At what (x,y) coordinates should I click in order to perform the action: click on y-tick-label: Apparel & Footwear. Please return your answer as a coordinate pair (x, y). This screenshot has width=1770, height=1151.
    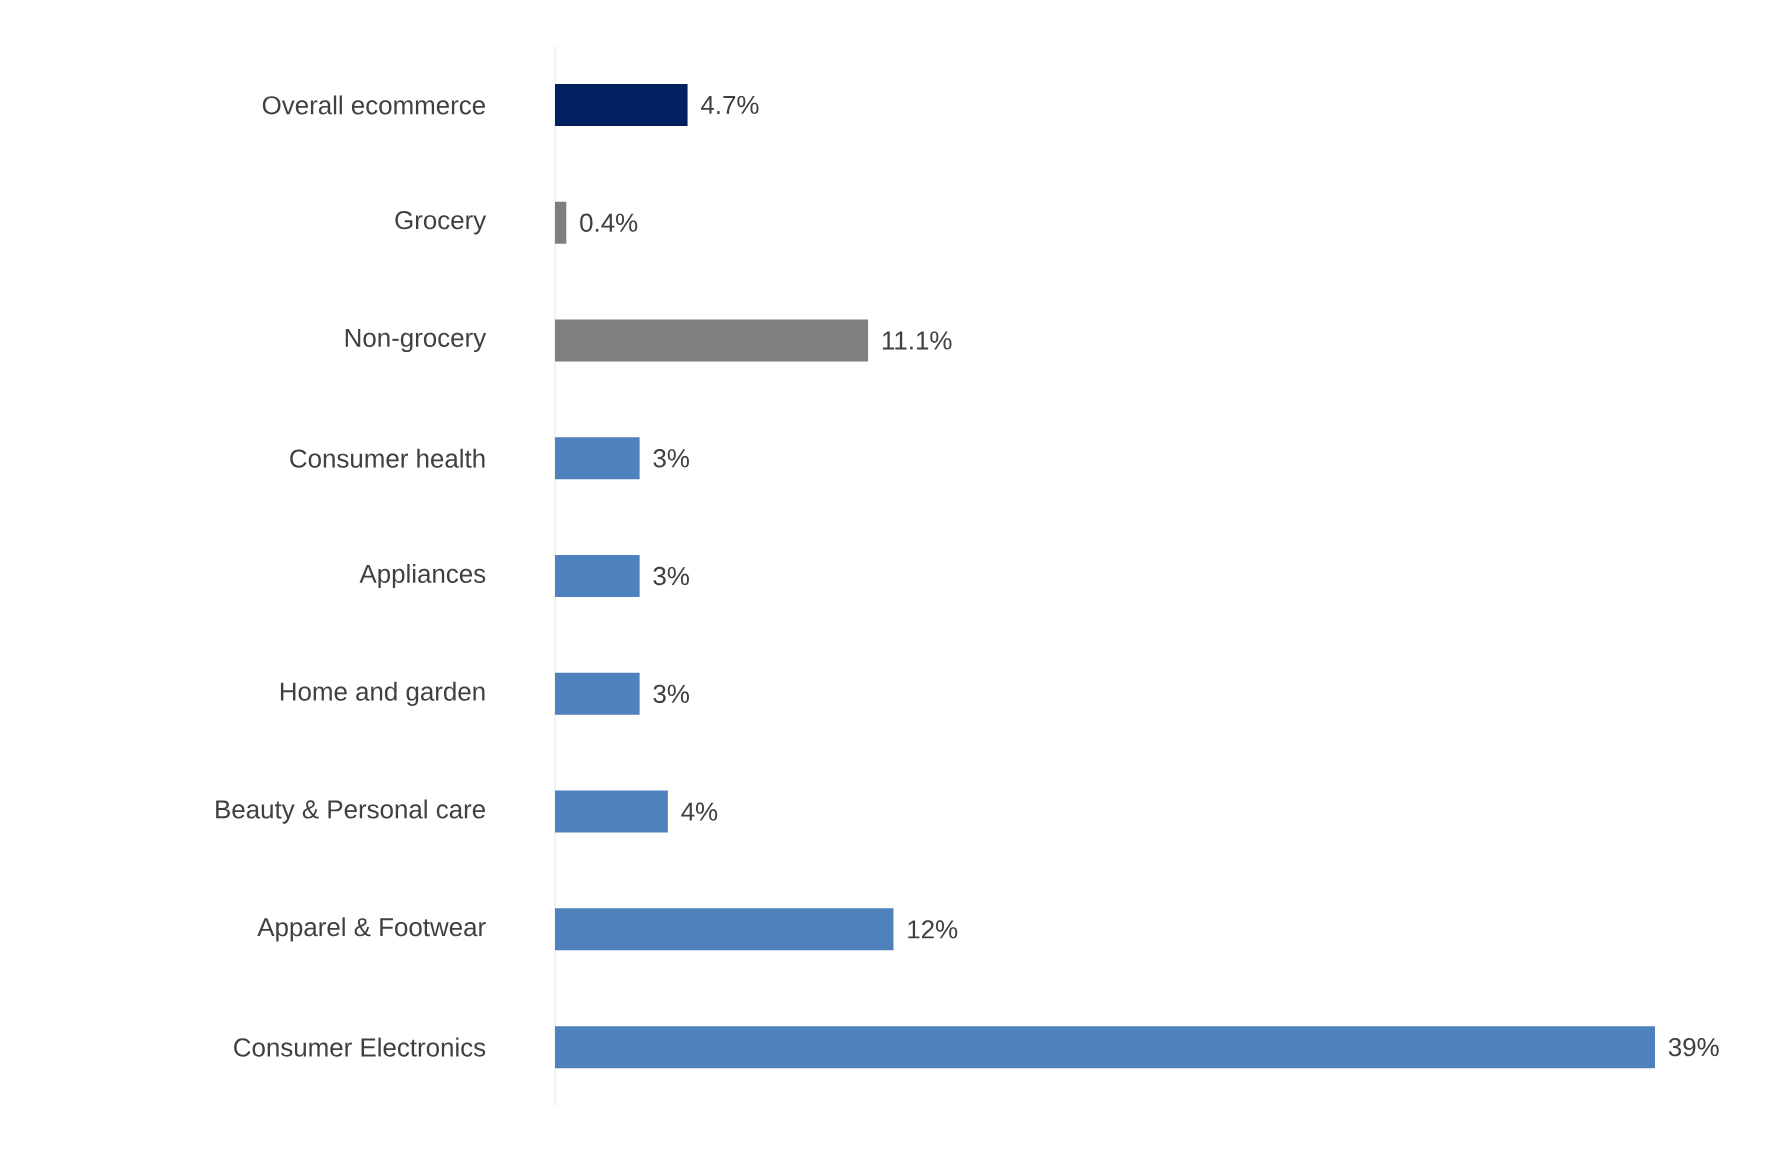
    Looking at the image, I should click on (371, 929).